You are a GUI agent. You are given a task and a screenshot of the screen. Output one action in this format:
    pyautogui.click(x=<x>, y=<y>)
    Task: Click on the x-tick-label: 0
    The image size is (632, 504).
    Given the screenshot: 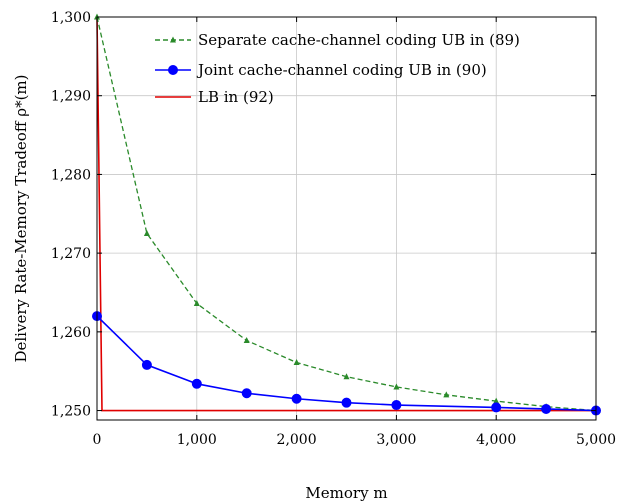 What is the action you would take?
    pyautogui.click(x=97, y=440)
    